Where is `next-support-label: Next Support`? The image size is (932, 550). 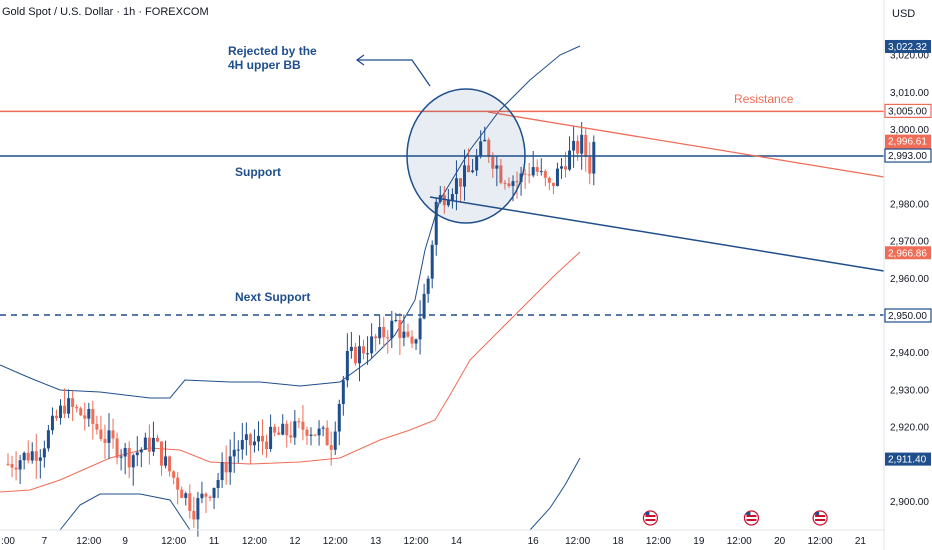
next-support-label: Next Support is located at coordinates (272, 297).